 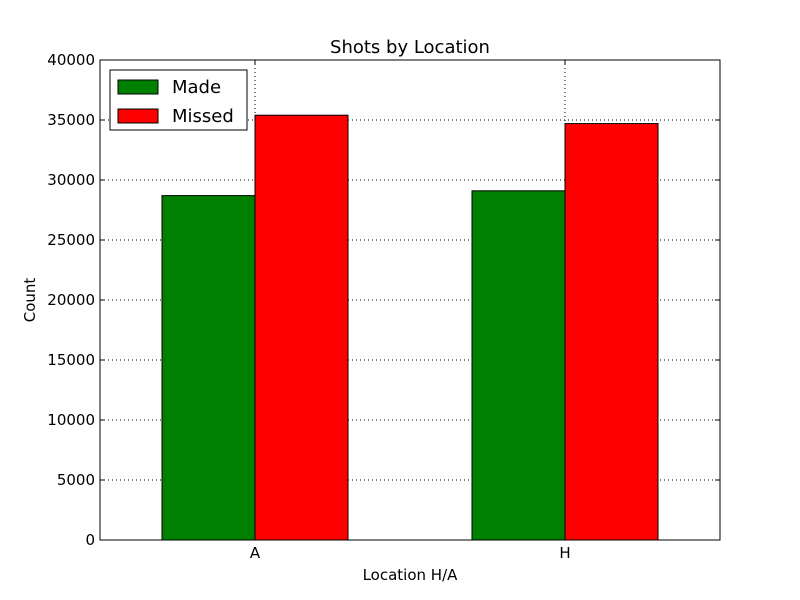 I want to click on legend-swatch-missed, so click(x=138, y=116).